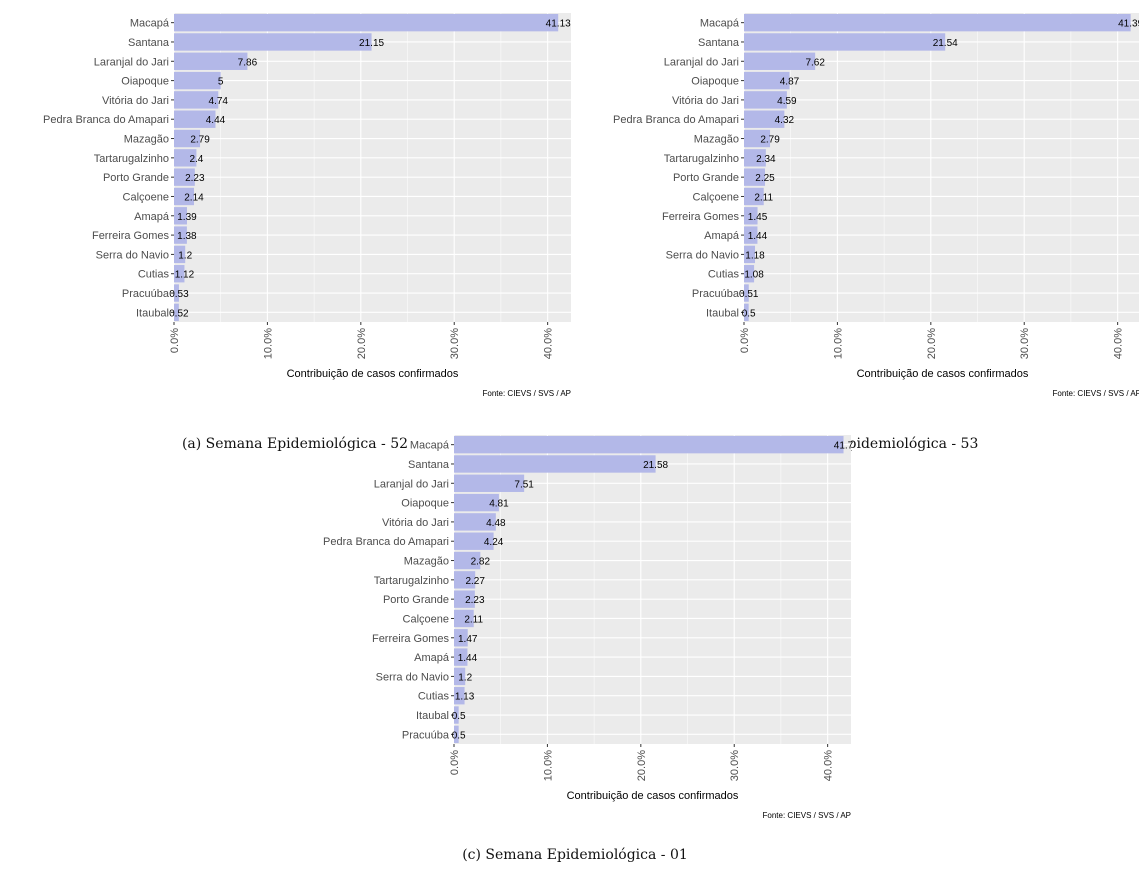  I want to click on category-label: Porto Grande, so click(706, 178).